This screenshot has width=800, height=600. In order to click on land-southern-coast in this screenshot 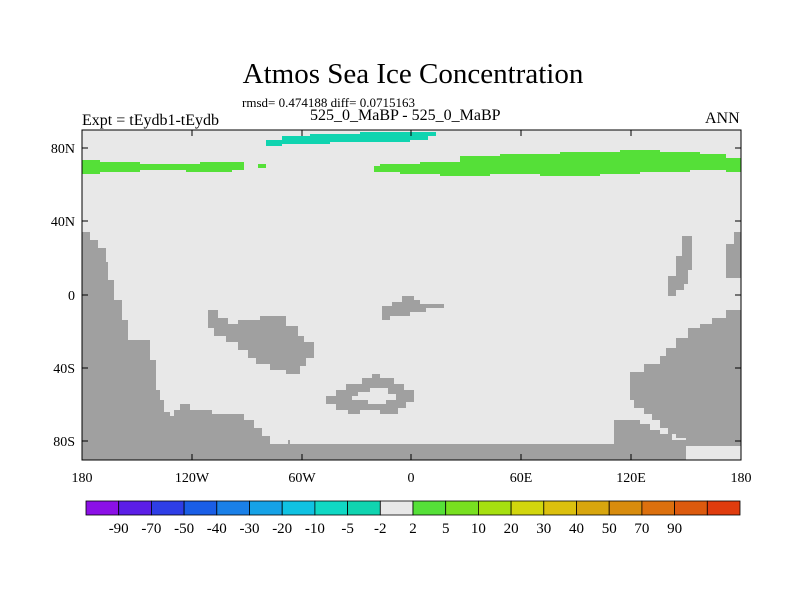, I will do `click(478, 440)`.